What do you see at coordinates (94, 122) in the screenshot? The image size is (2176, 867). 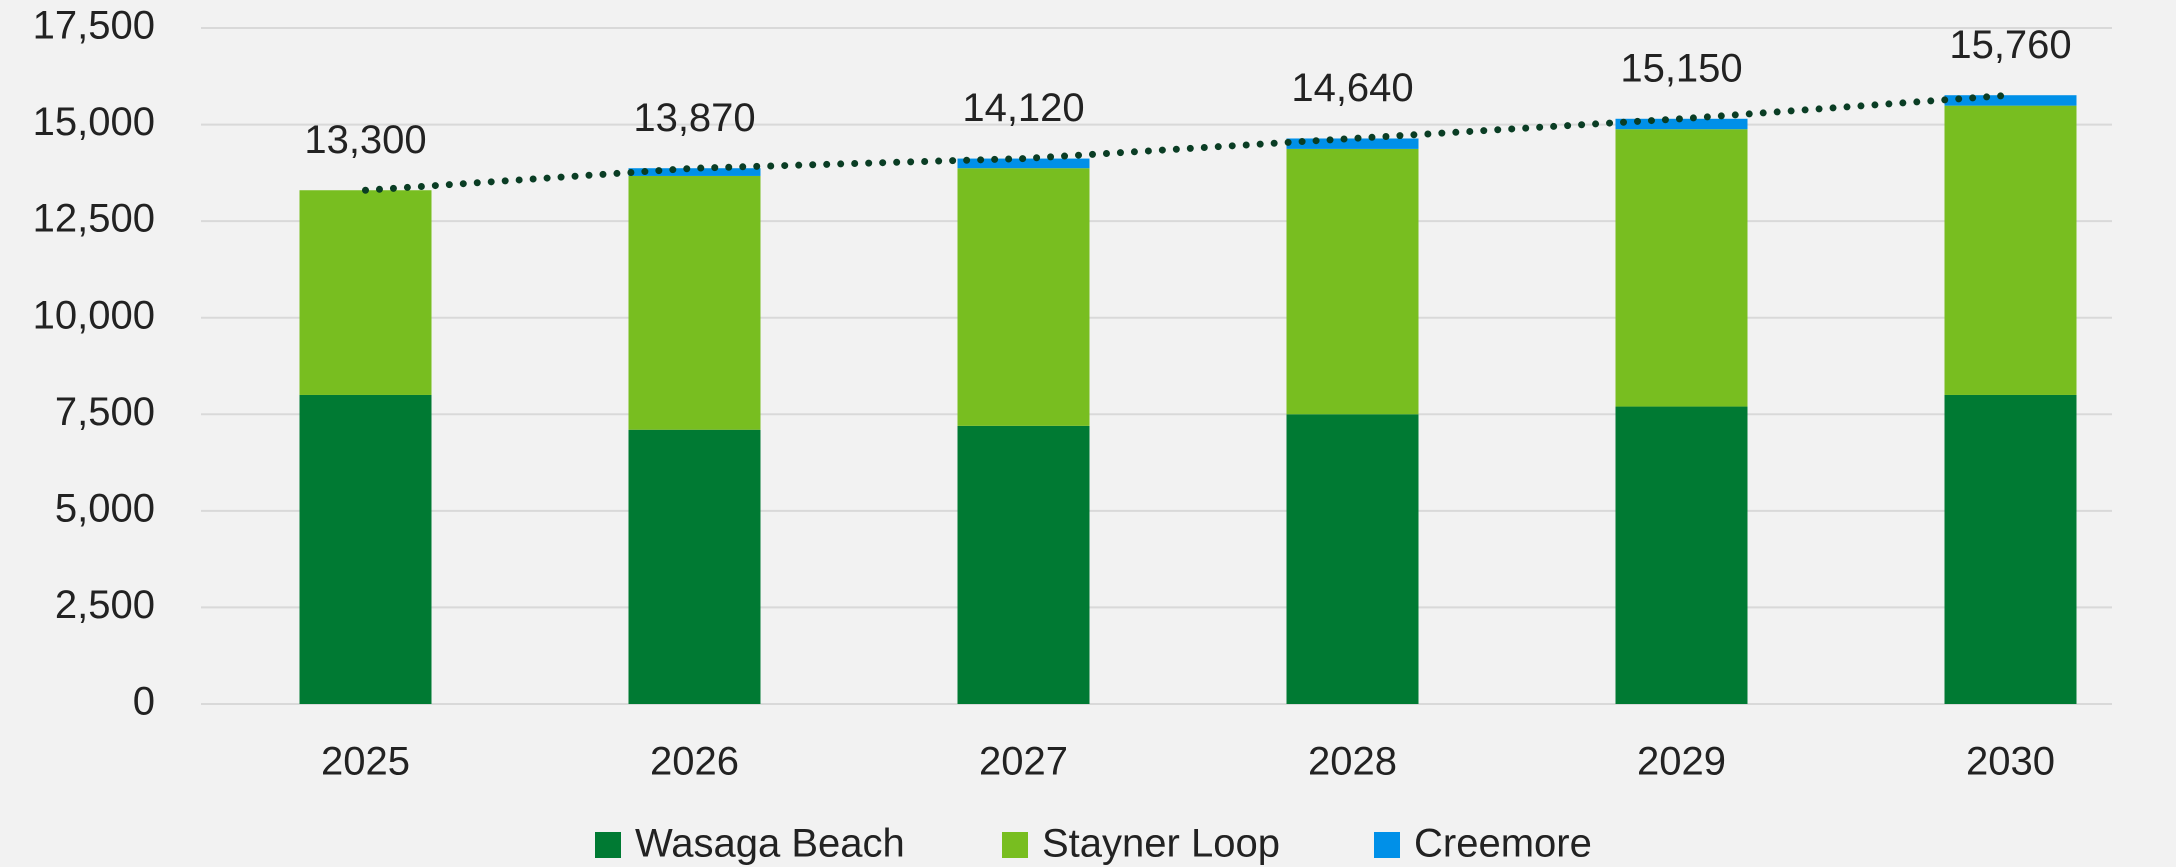 I see `y-tick-label: 15,000` at bounding box center [94, 122].